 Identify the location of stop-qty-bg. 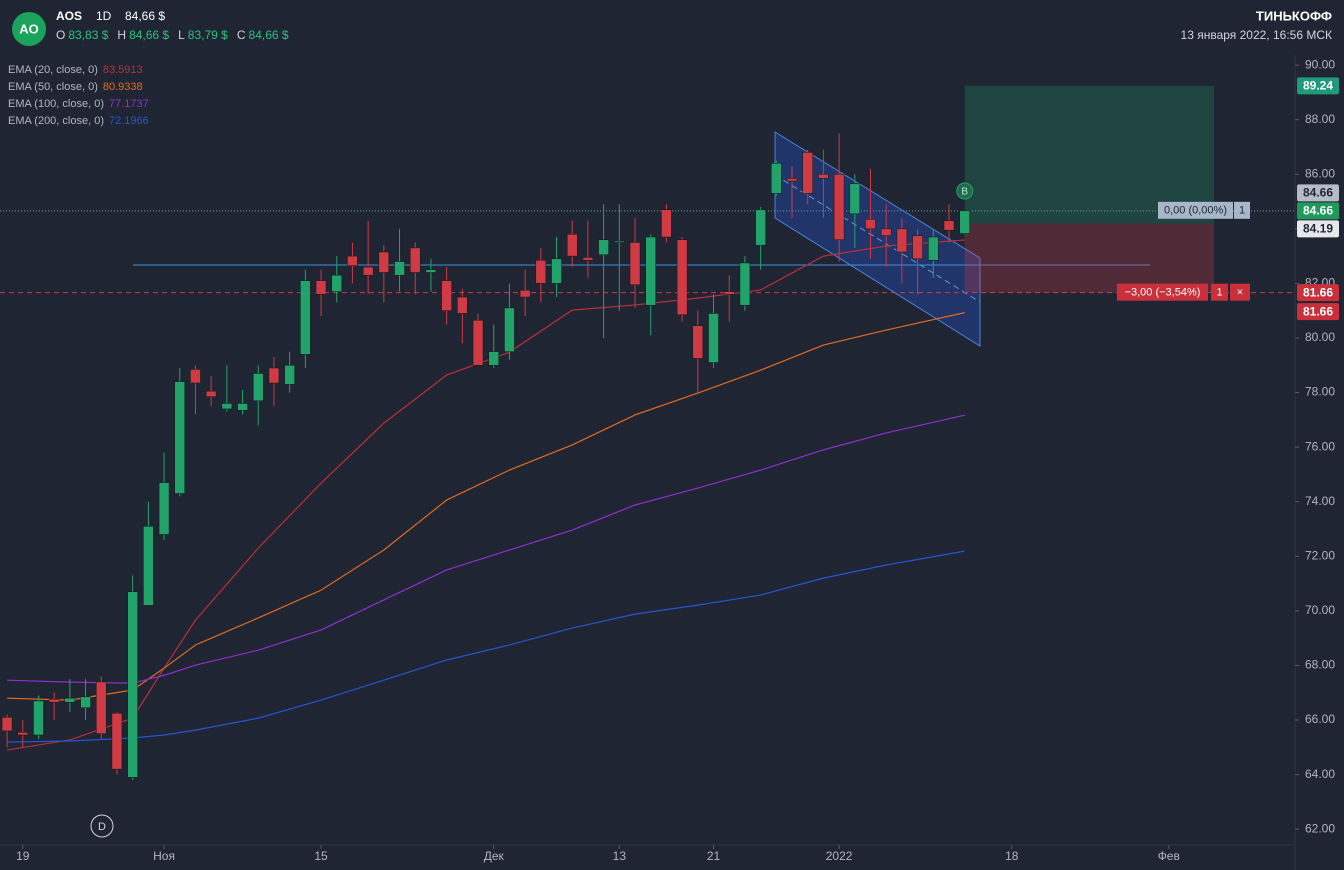
(1219, 292).